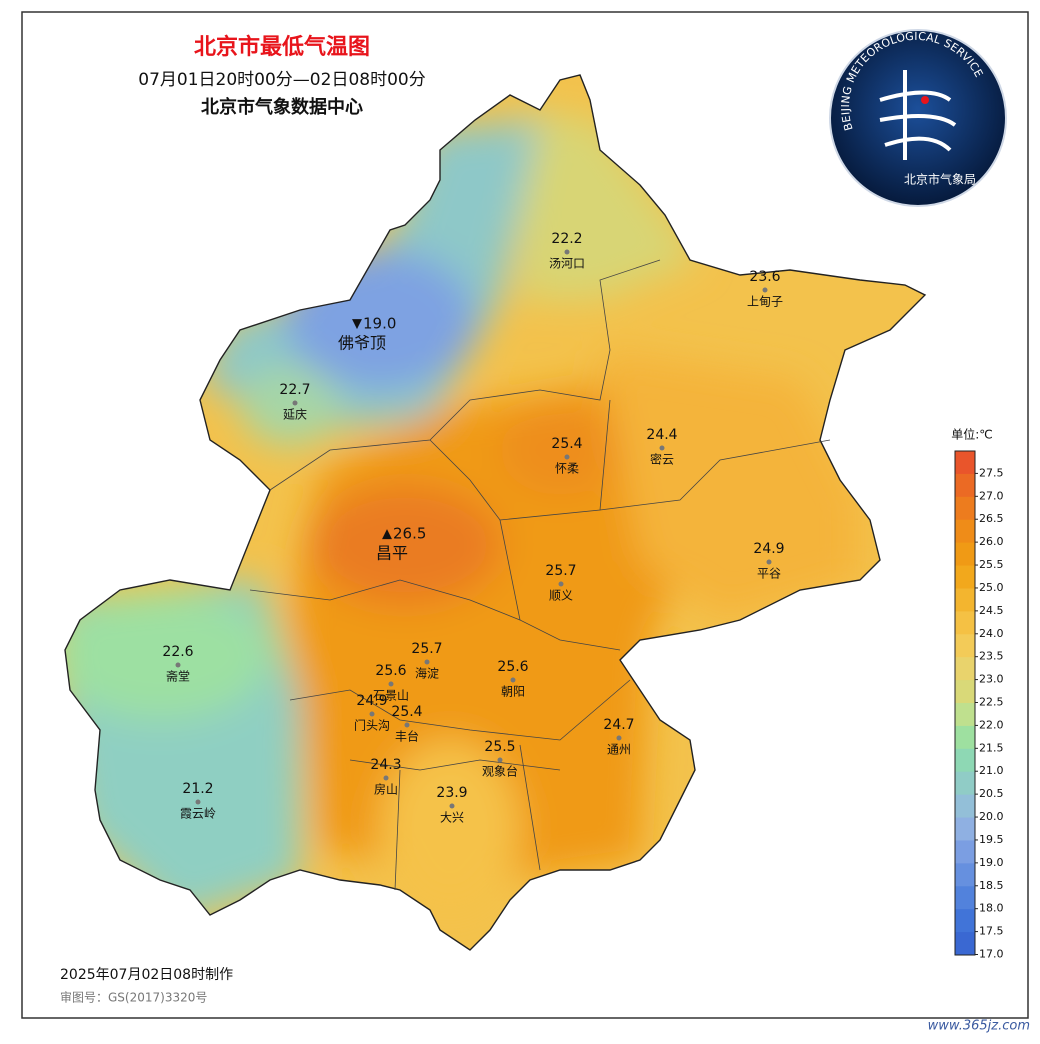 The height and width of the screenshot is (1044, 1040). I want to click on station: 22.2 汤河口, so click(567, 251).